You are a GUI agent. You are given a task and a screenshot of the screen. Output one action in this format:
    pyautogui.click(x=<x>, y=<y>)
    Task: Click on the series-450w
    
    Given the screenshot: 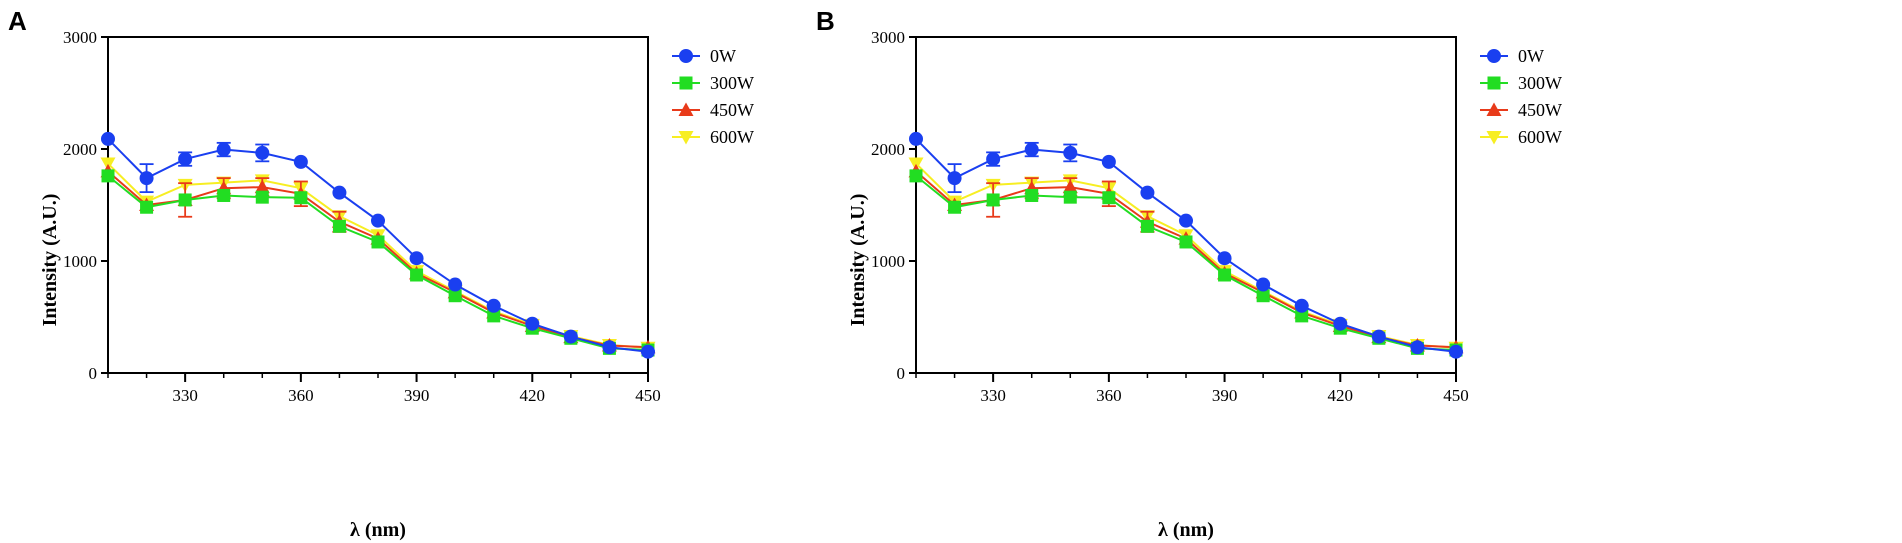 What is the action you would take?
    pyautogui.click(x=1186, y=258)
    